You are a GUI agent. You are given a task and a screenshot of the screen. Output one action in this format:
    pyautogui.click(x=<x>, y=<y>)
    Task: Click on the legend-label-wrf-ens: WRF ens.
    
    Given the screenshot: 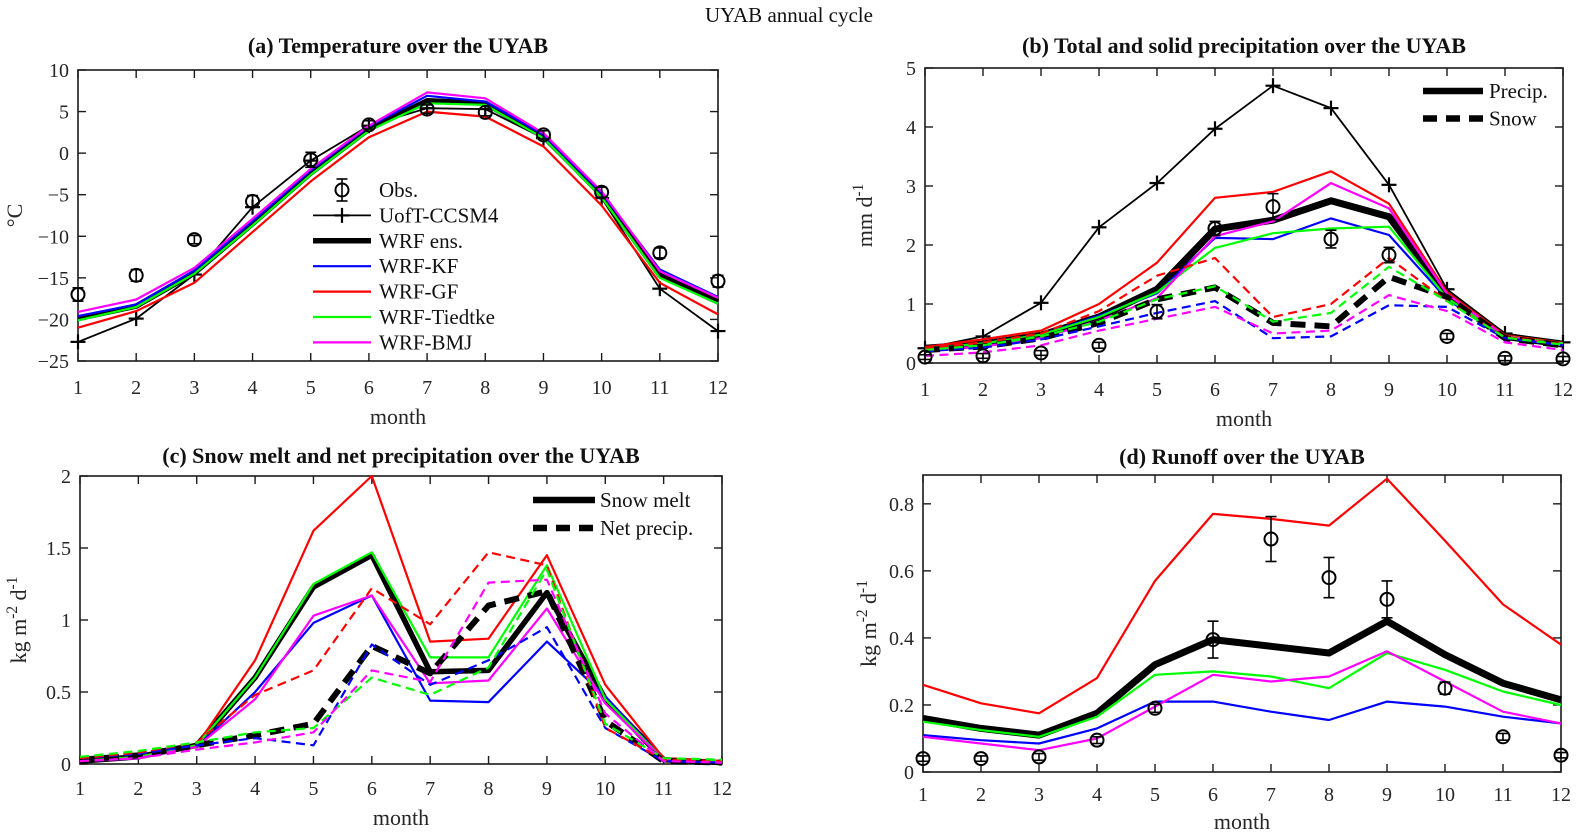 What is the action you would take?
    pyautogui.click(x=421, y=241)
    